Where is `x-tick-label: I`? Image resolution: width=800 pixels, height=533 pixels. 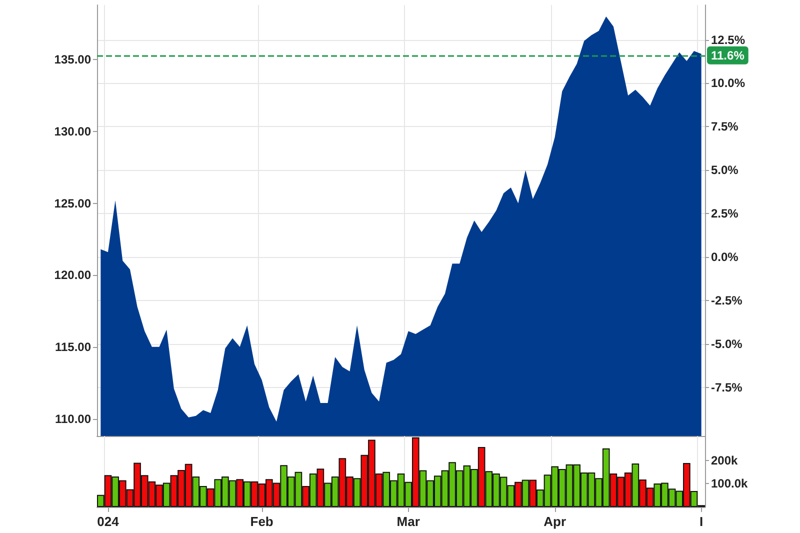
x-tick-label: I is located at coordinates (702, 521).